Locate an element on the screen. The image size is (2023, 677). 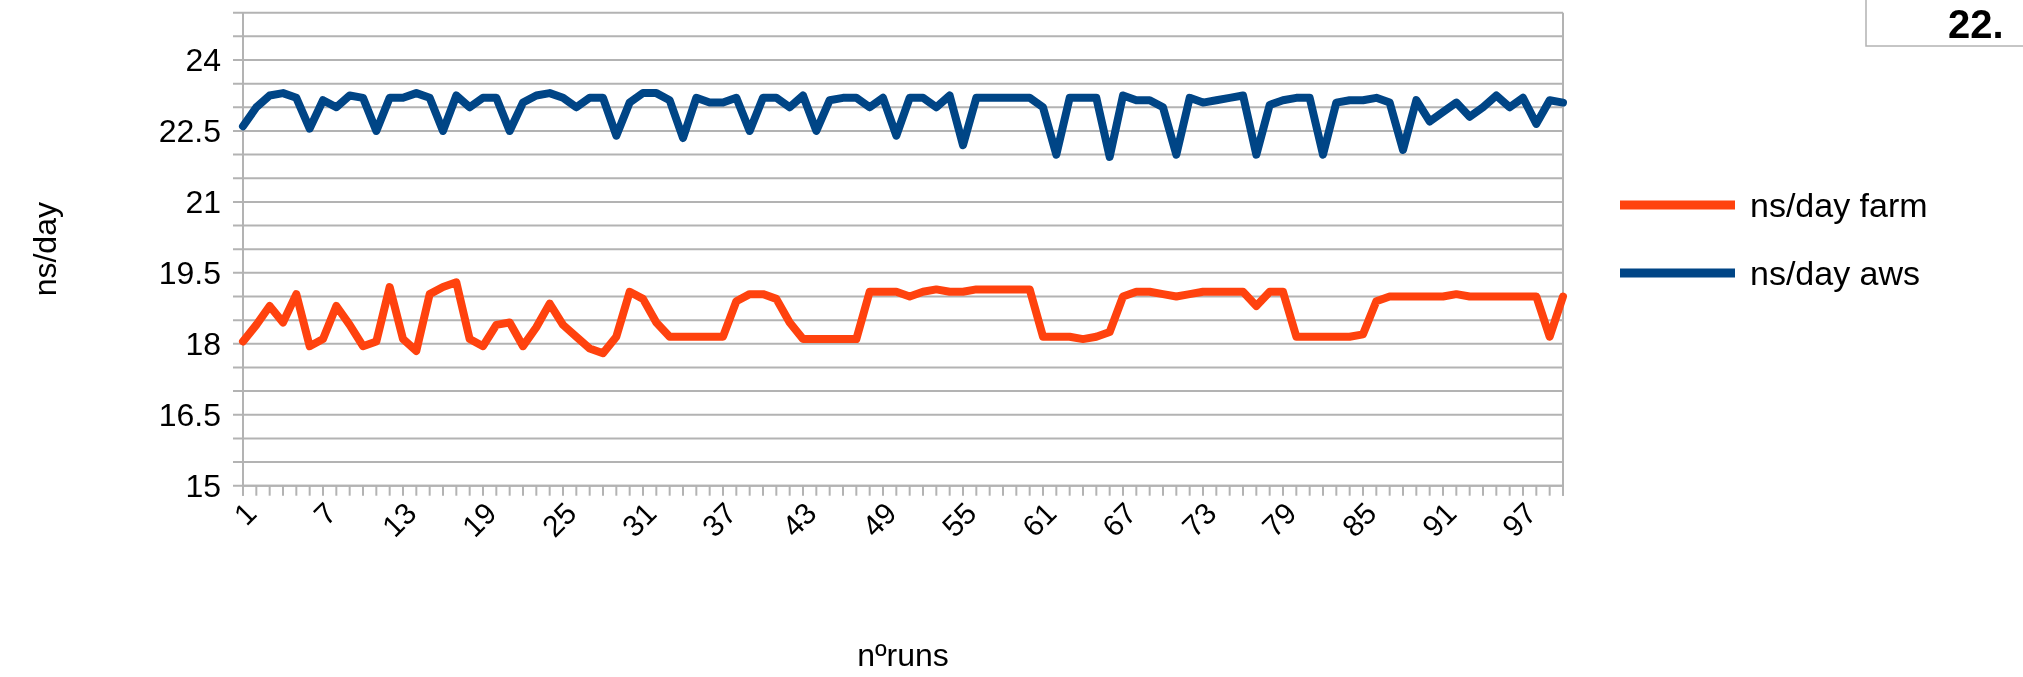
x-tick-label: 43 is located at coordinates (799, 519).